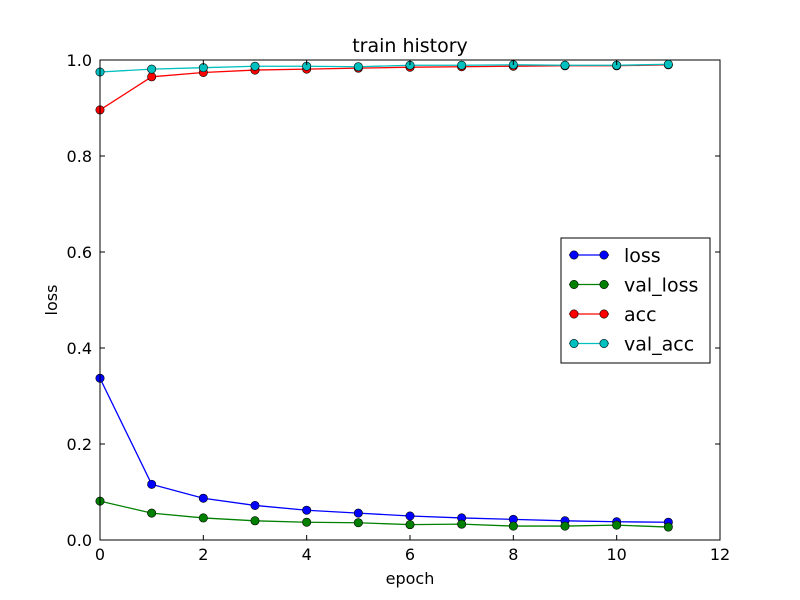 This screenshot has width=800, height=600. I want to click on y-tick-label: 1.0, so click(79, 60).